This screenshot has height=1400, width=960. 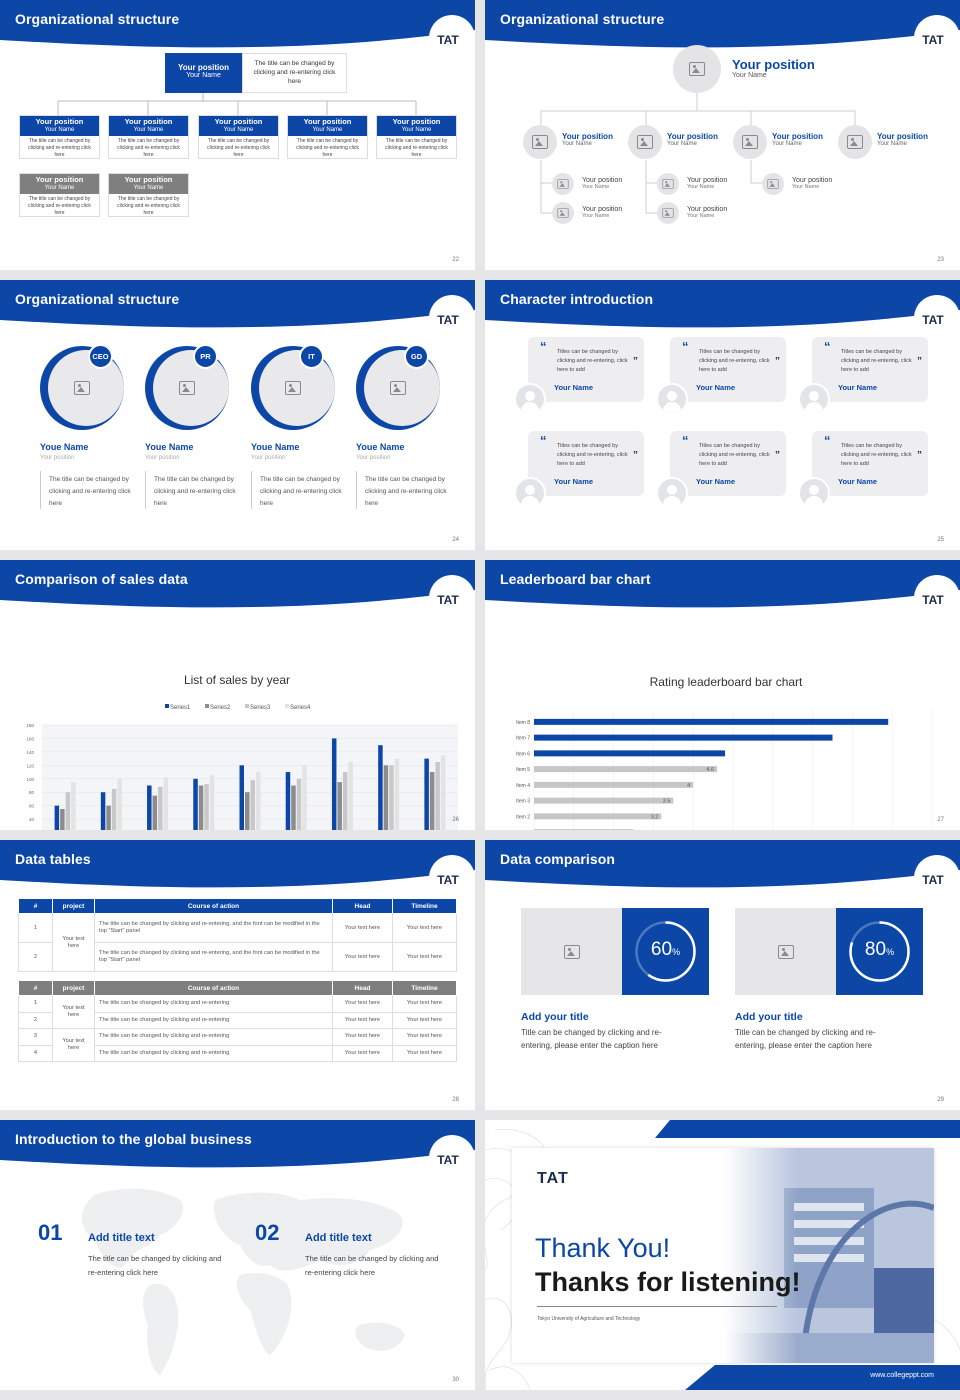 What do you see at coordinates (688, 786) in the screenshot?
I see `data-label: 4` at bounding box center [688, 786].